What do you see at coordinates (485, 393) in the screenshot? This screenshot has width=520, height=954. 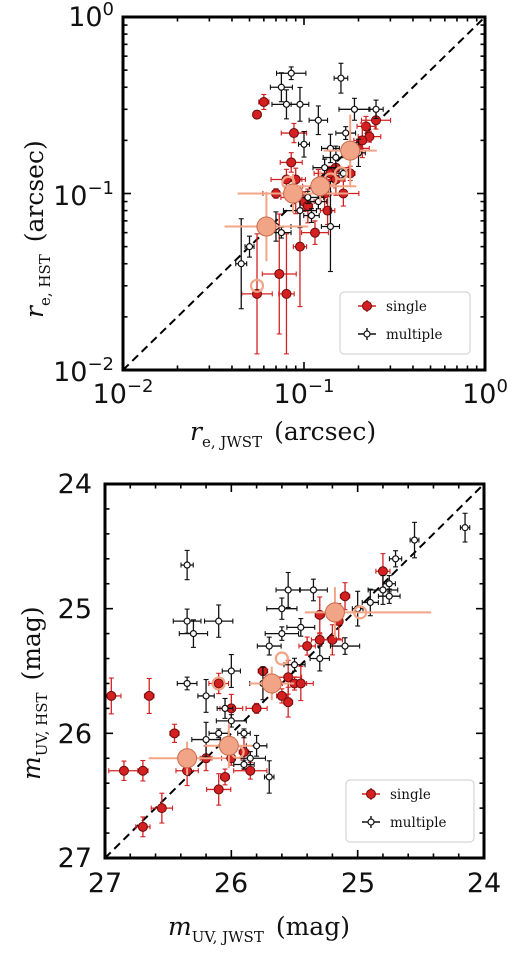 I see `x-tick-label-1e0: 10⁰` at bounding box center [485, 393].